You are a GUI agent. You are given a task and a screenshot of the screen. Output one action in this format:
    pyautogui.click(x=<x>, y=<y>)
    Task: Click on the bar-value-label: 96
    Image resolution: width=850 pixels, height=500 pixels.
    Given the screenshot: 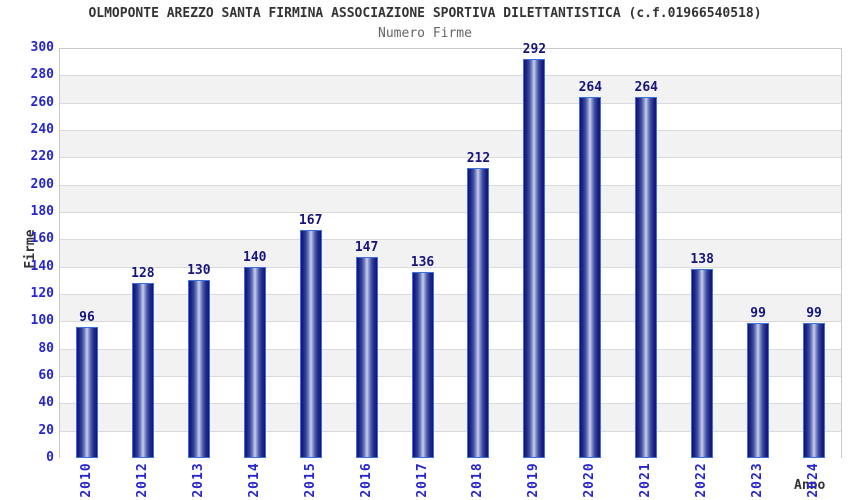 What is the action you would take?
    pyautogui.click(x=87, y=317)
    